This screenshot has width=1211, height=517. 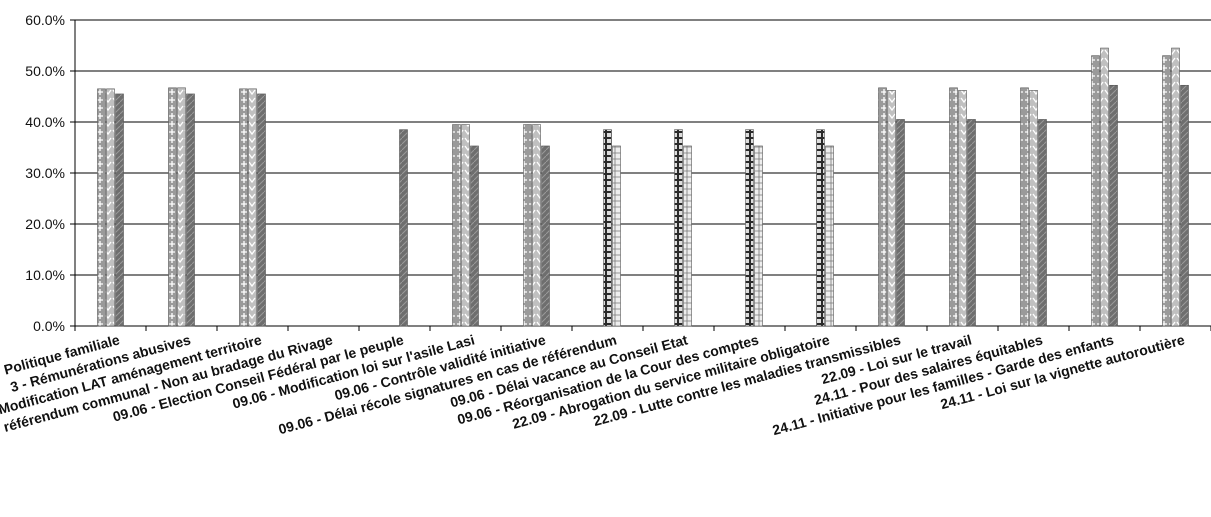 What do you see at coordinates (45, 275) in the screenshot?
I see `y-tick-label: 10.0%` at bounding box center [45, 275].